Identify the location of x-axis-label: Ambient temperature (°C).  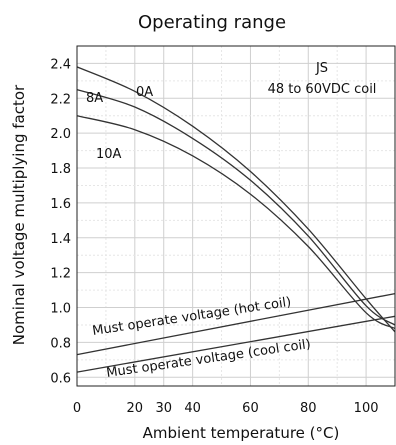
(241, 433).